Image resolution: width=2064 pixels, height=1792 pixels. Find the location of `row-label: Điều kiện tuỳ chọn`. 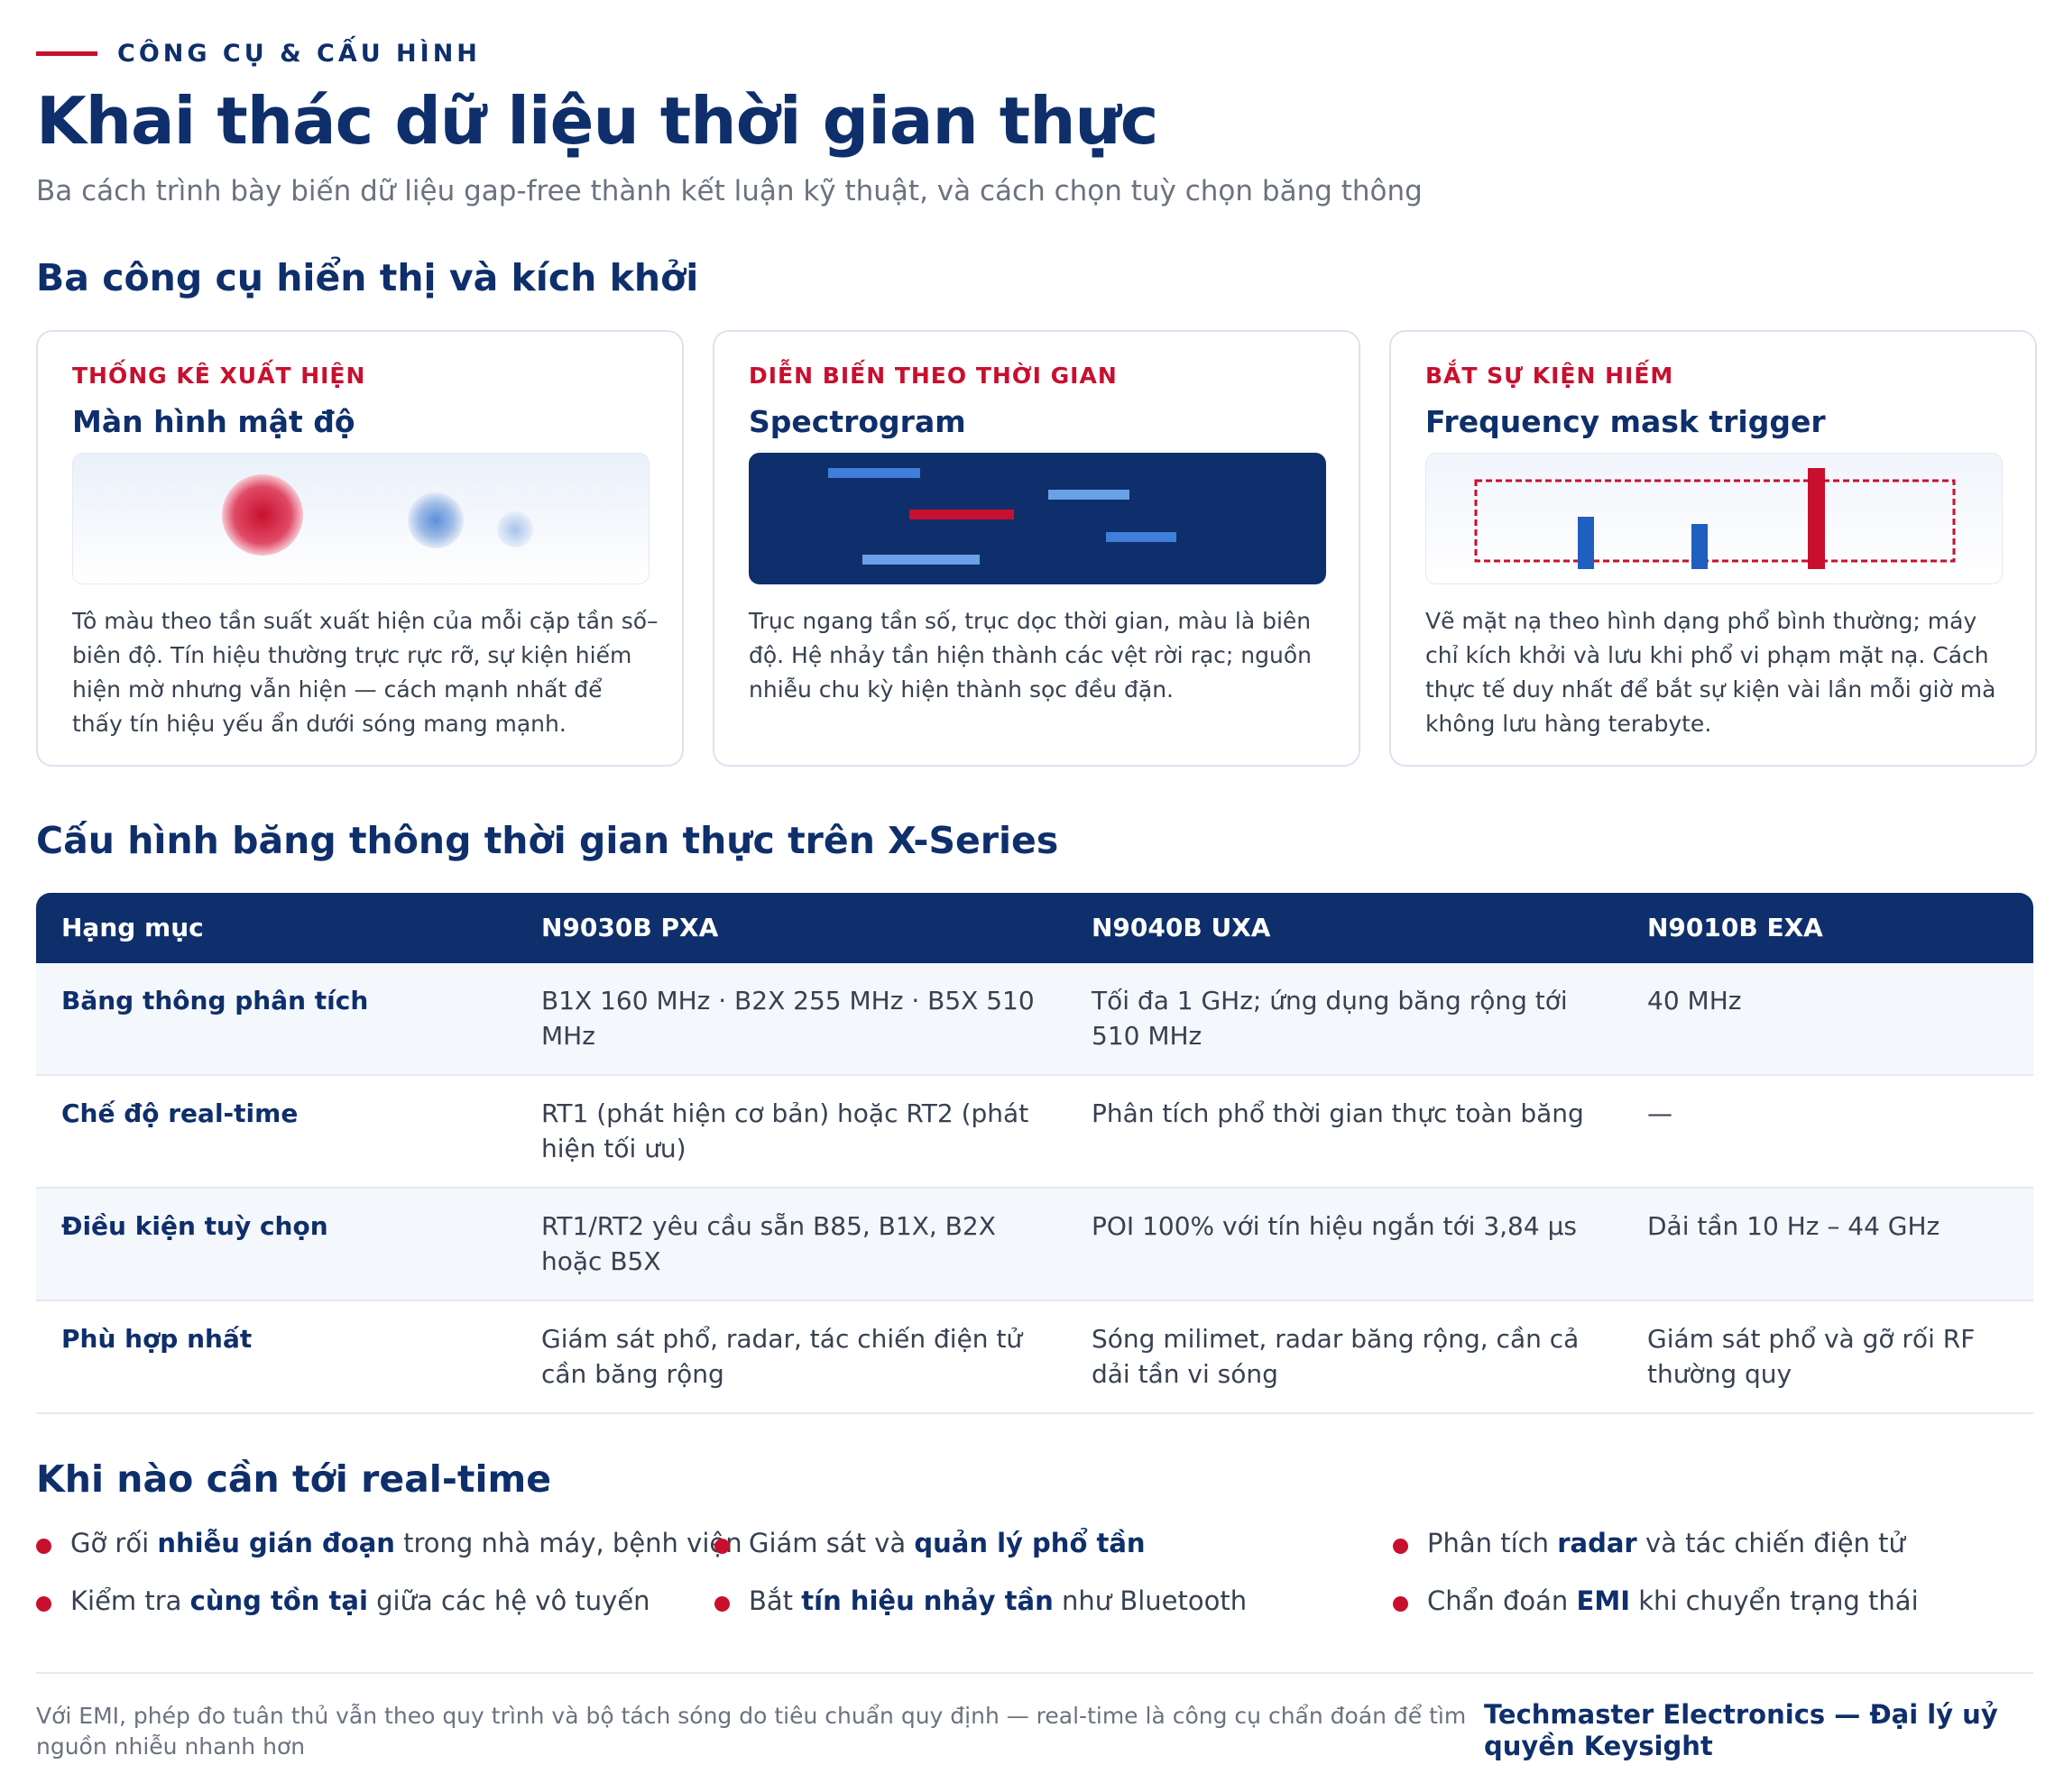

row-label: Điều kiện tuỳ chọn is located at coordinates (194, 1226).